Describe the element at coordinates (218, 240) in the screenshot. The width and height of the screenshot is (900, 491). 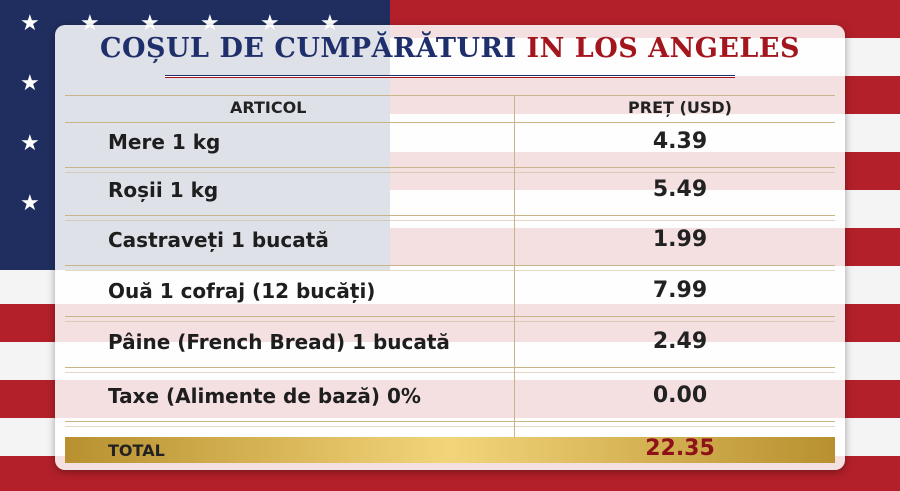
I see `item-name: Castraveți 1 bucată` at that location.